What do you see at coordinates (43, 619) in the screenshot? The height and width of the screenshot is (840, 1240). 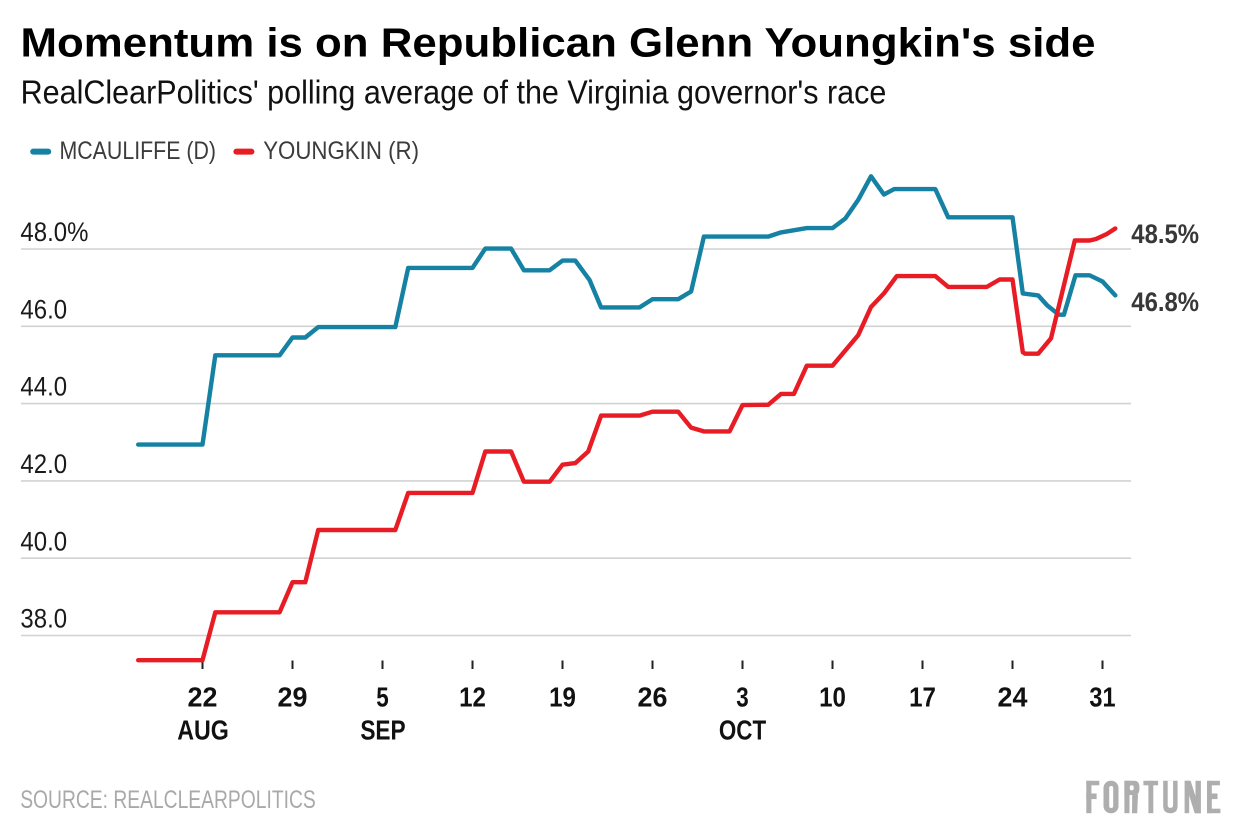 I see `svg-text: 38.0` at bounding box center [43, 619].